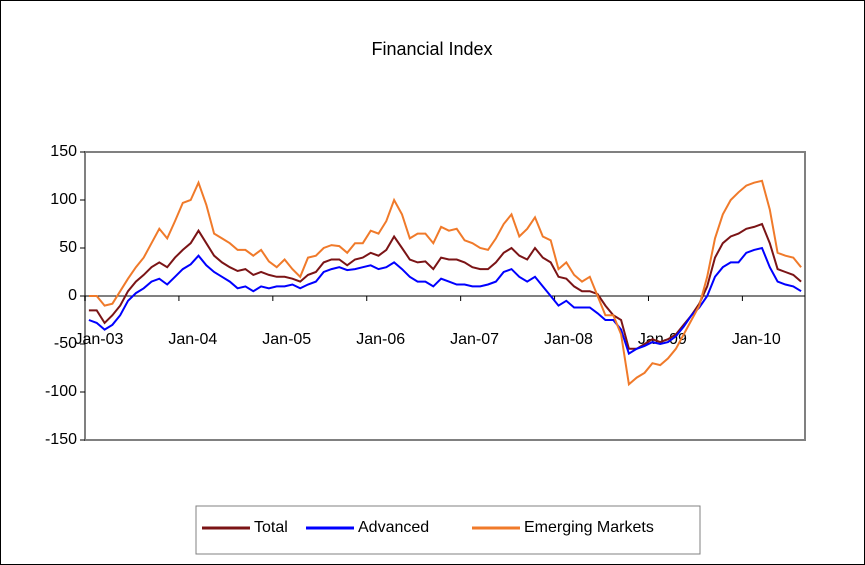 The height and width of the screenshot is (565, 865). I want to click on legend-label: Advanced, so click(393, 527).